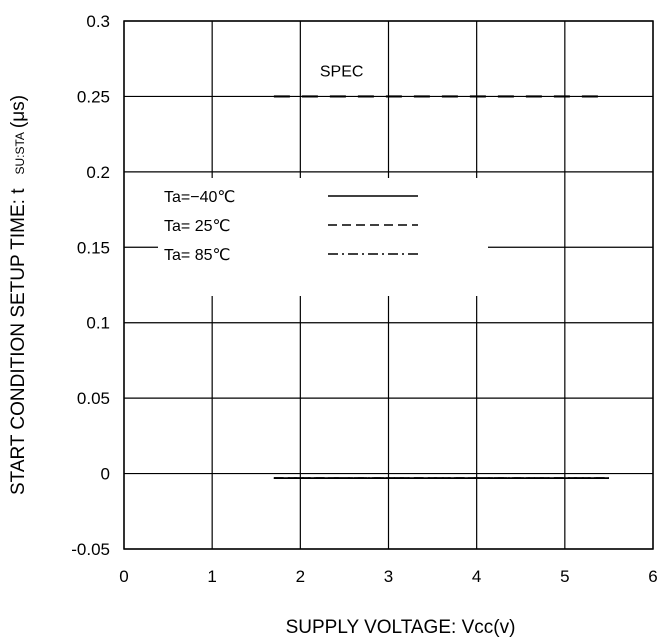  Describe the element at coordinates (123, 576) in the screenshot. I see `x-tick-label: 0` at that location.